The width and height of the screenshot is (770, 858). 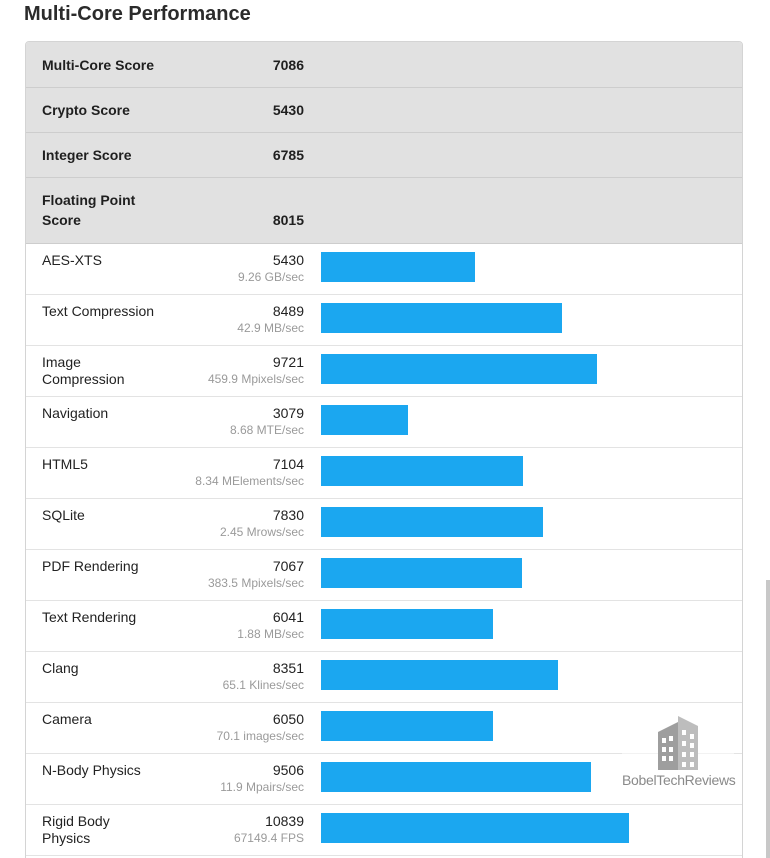 What do you see at coordinates (288, 617) in the screenshot?
I see `benchmark-score: 6041` at bounding box center [288, 617].